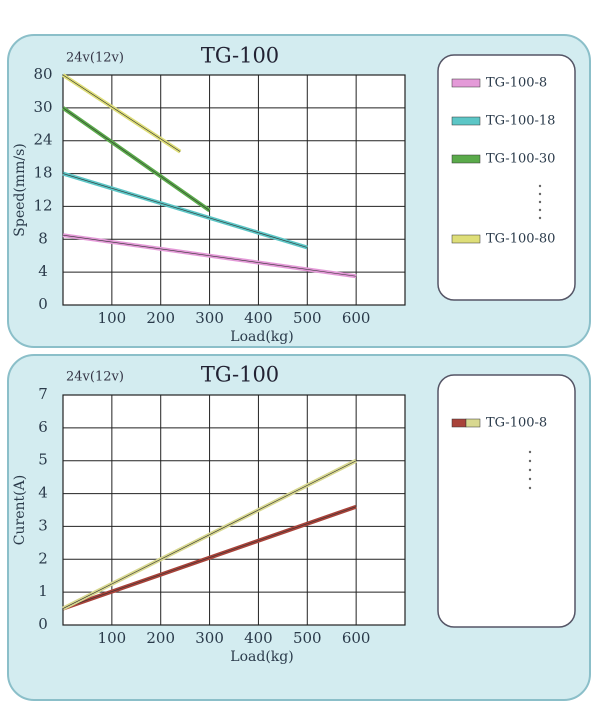 This screenshot has width=600, height=706. What do you see at coordinates (43, 394) in the screenshot?
I see `y-tick-label: 7` at bounding box center [43, 394].